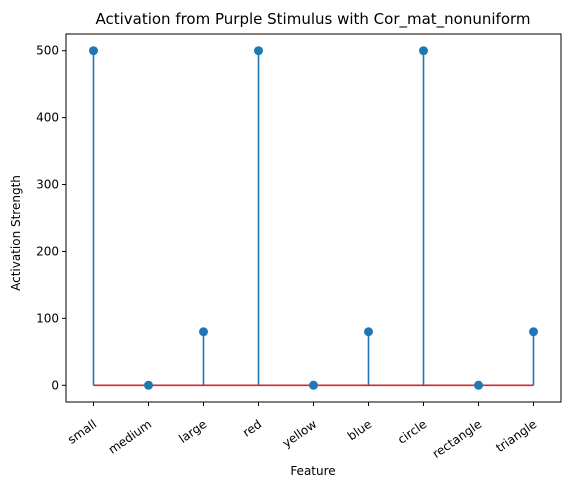 Image resolution: width=575 pixels, height=490 pixels. I want to click on x-tick-label: large, so click(192, 431).